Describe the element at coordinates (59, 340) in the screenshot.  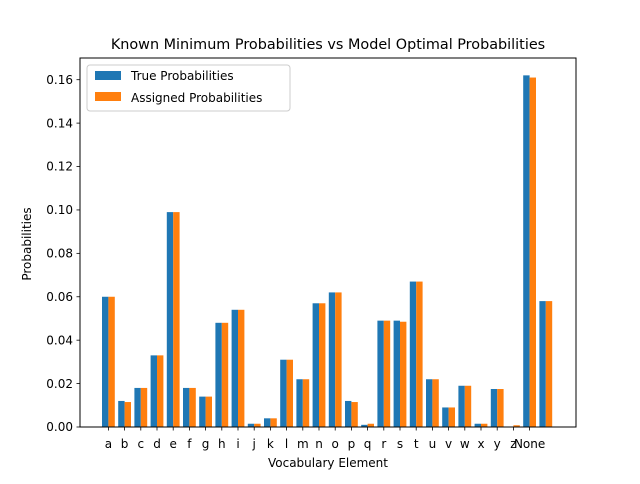
I see `y-tick-label: 0.04` at that location.